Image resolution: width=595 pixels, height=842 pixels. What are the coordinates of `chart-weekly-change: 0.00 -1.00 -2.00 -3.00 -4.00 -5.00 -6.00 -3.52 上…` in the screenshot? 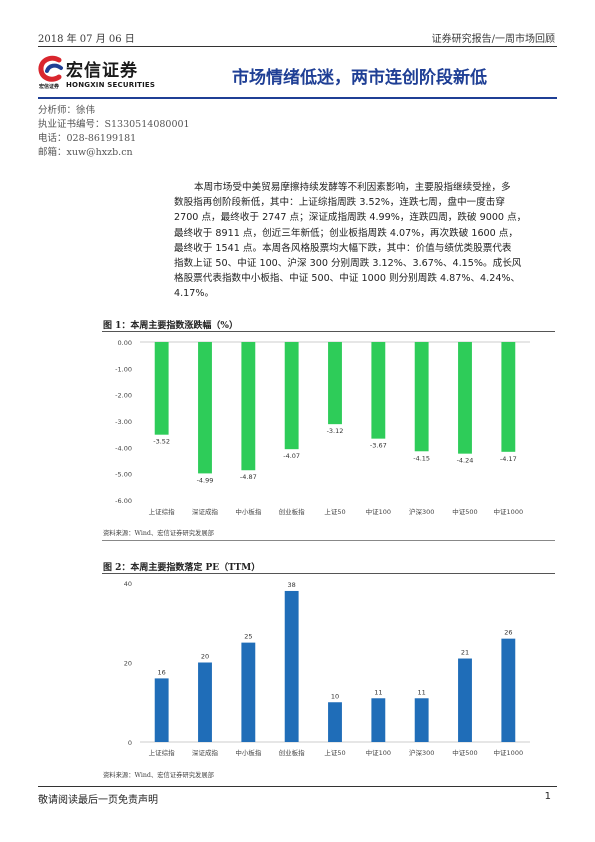 It's located at (322, 427).